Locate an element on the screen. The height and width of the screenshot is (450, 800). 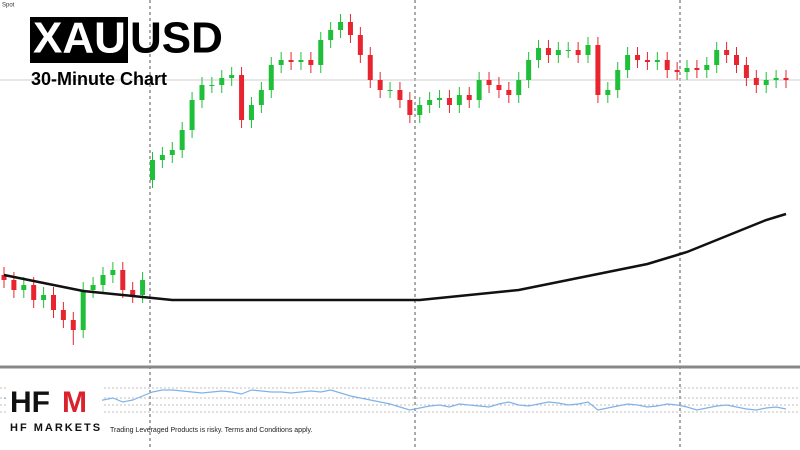
title-base: XAU is located at coordinates (79, 38).